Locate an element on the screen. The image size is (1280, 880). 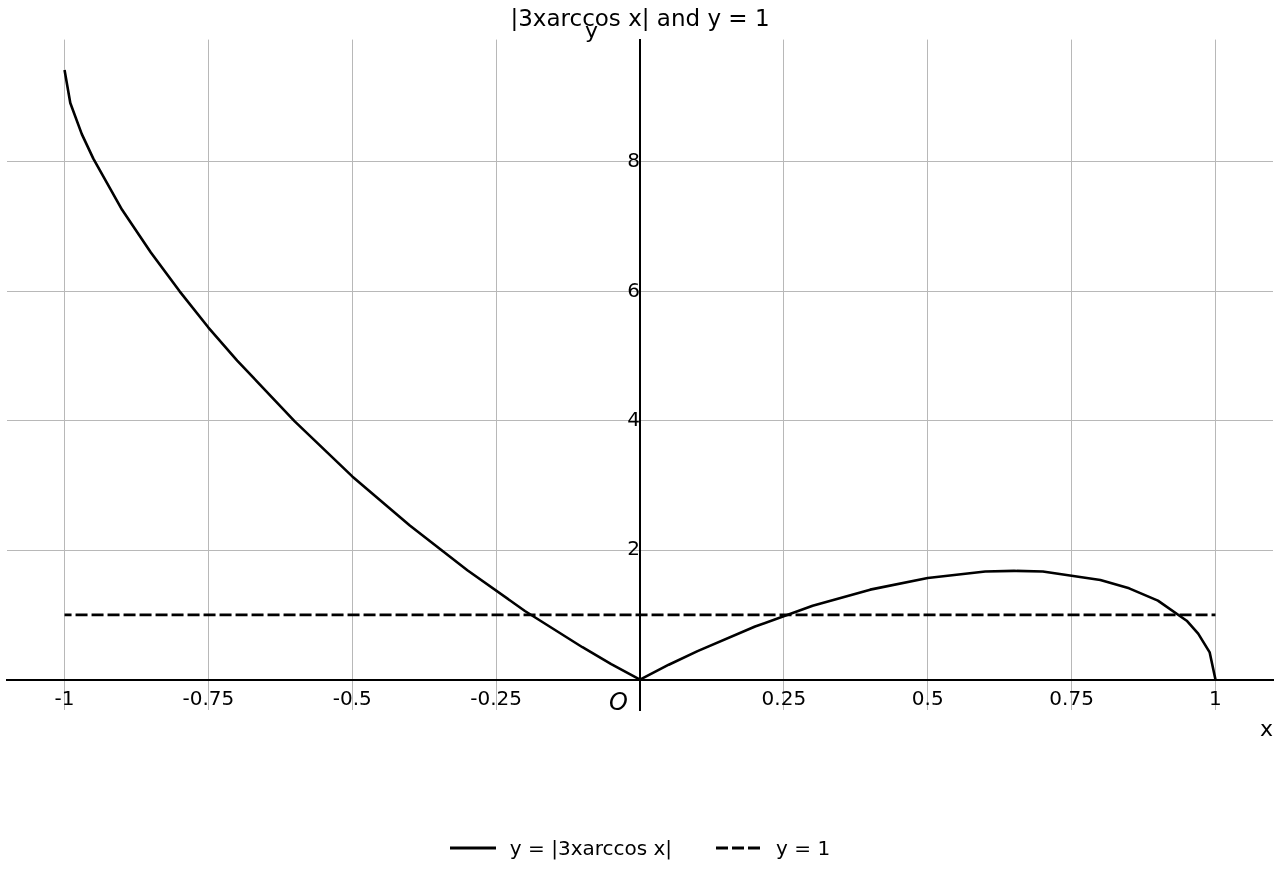
y-tick-label: 2 is located at coordinates (633, 548).